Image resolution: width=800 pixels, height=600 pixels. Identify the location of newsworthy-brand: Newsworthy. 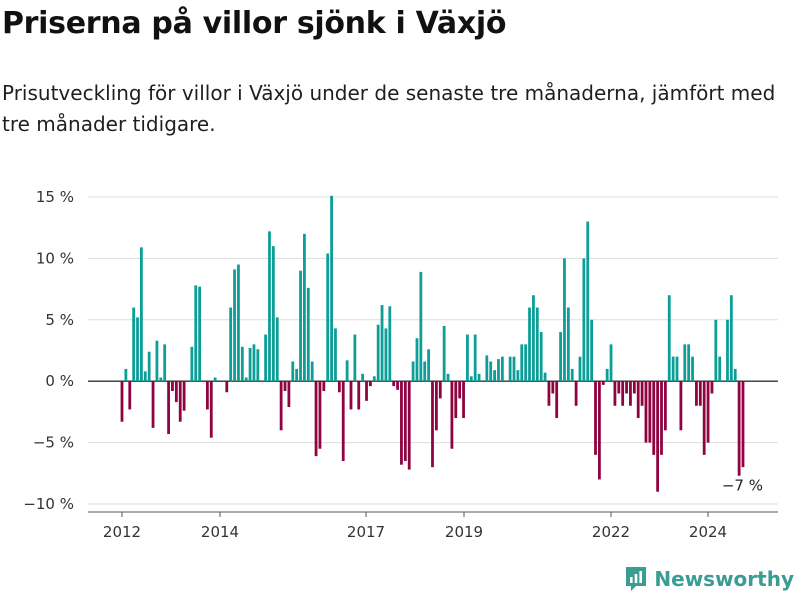
(709, 579).